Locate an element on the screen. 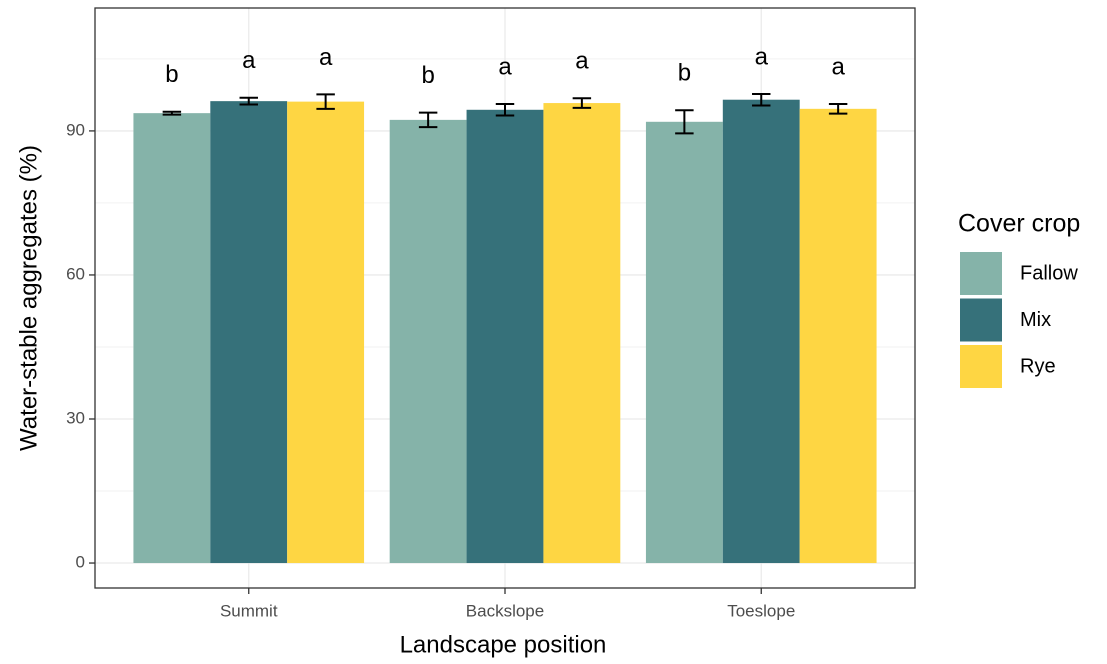  x-axis-label: Landscape position is located at coordinates (503, 644).